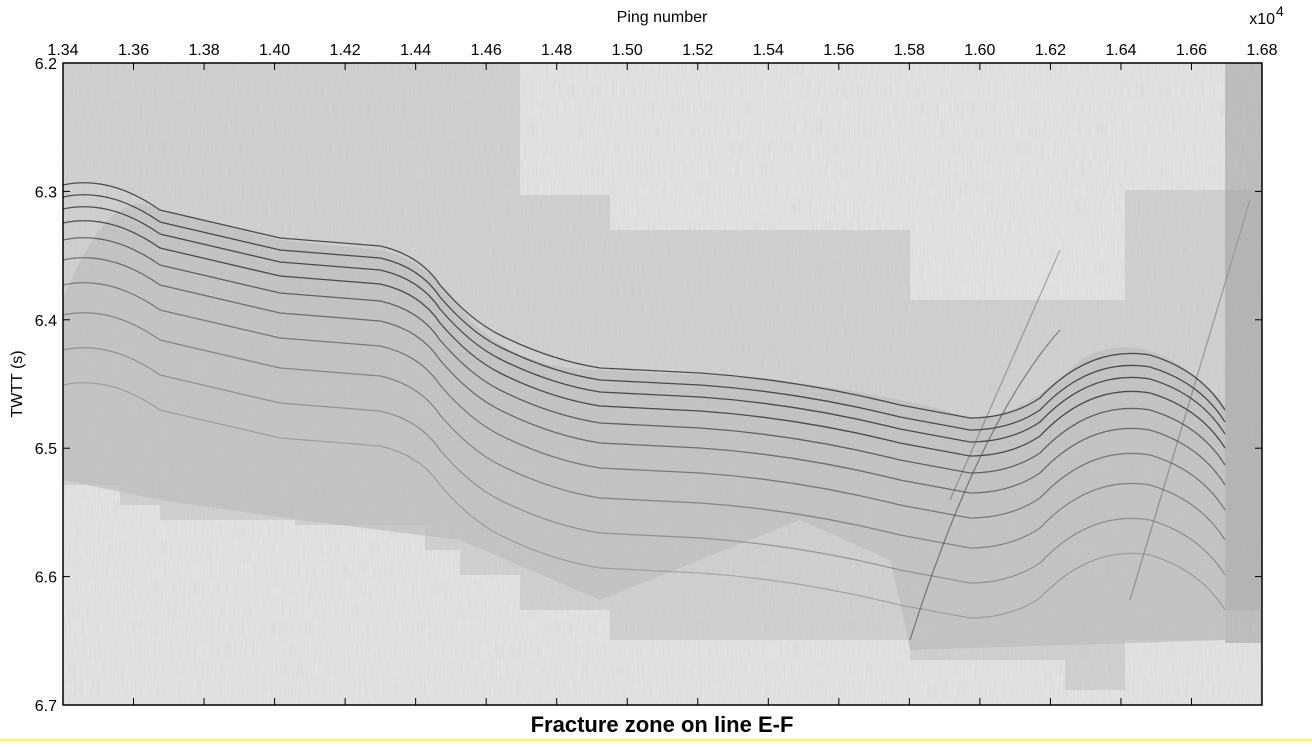 This screenshot has height=747, width=1312. What do you see at coordinates (46, 449) in the screenshot?
I see `y-tick-label: 6.5` at bounding box center [46, 449].